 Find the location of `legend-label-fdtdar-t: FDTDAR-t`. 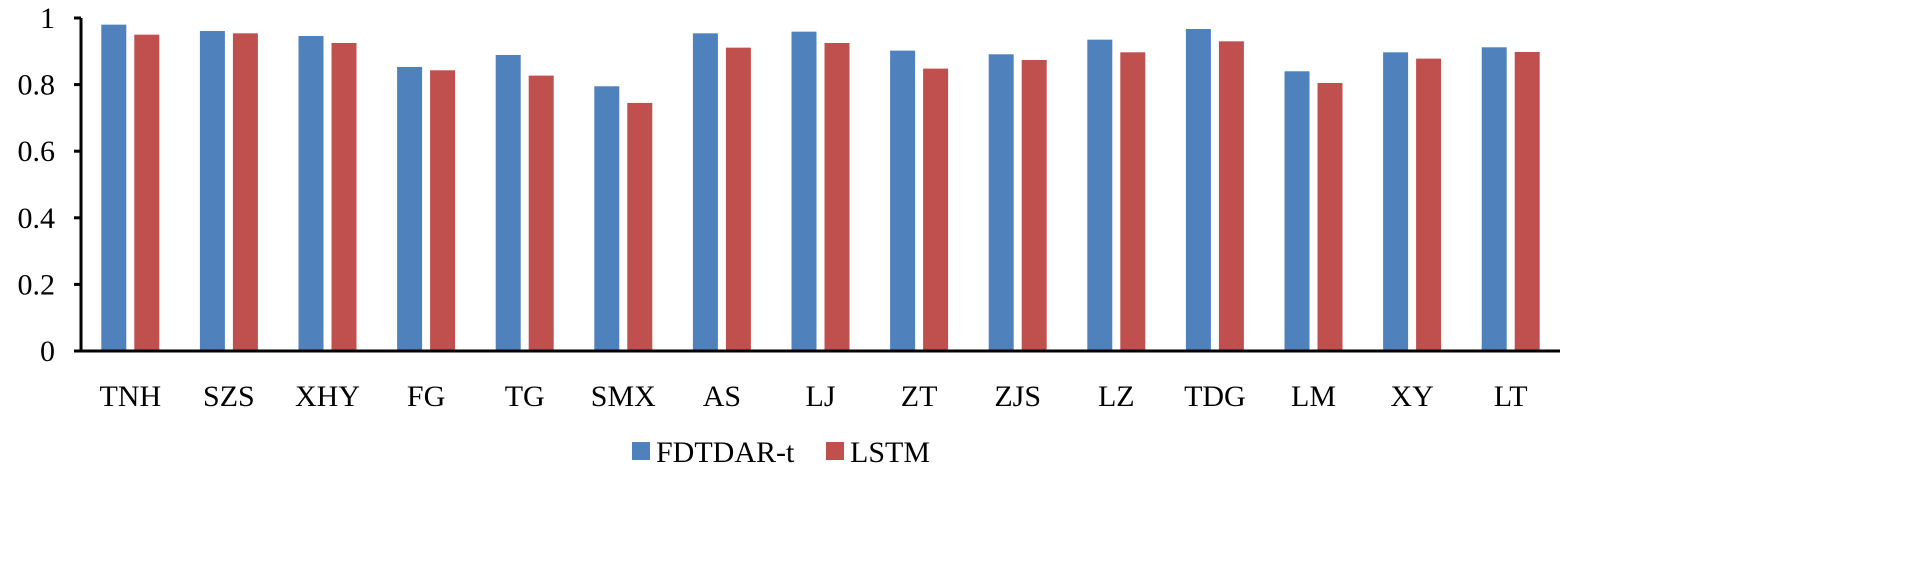

legend-label-fdtdar-t: FDTDAR-t is located at coordinates (725, 452).